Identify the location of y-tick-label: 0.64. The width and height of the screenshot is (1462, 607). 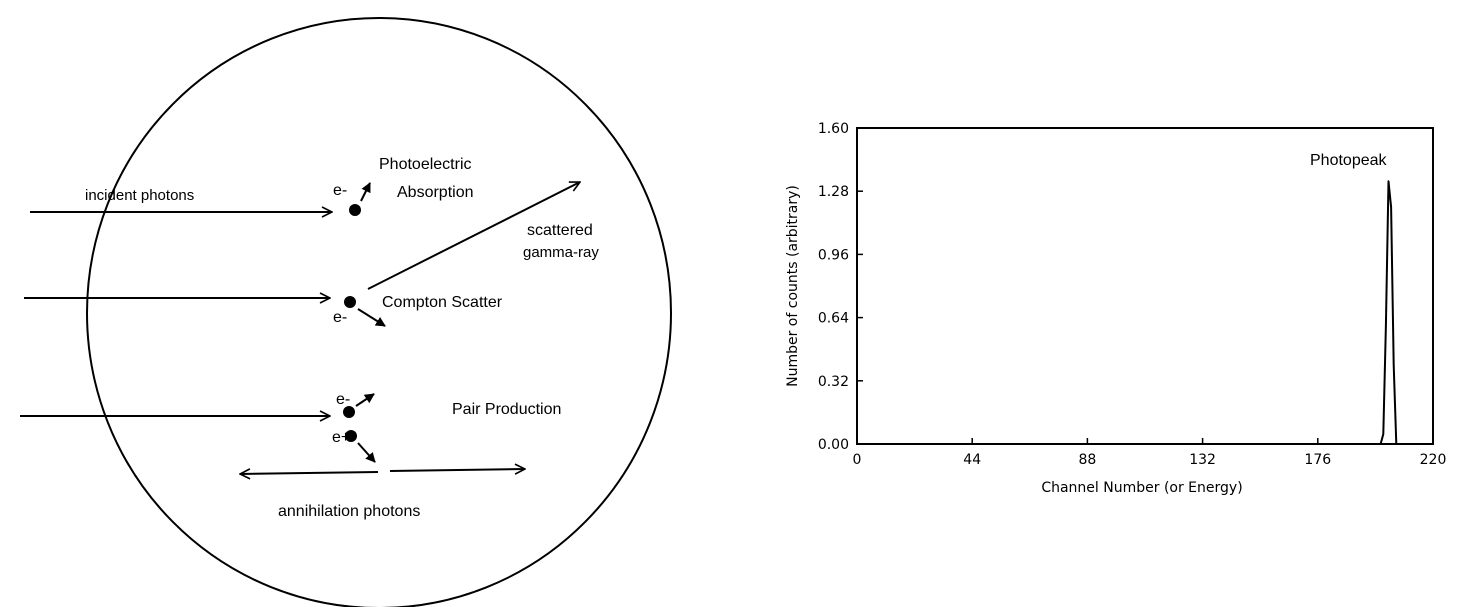
(833, 319).